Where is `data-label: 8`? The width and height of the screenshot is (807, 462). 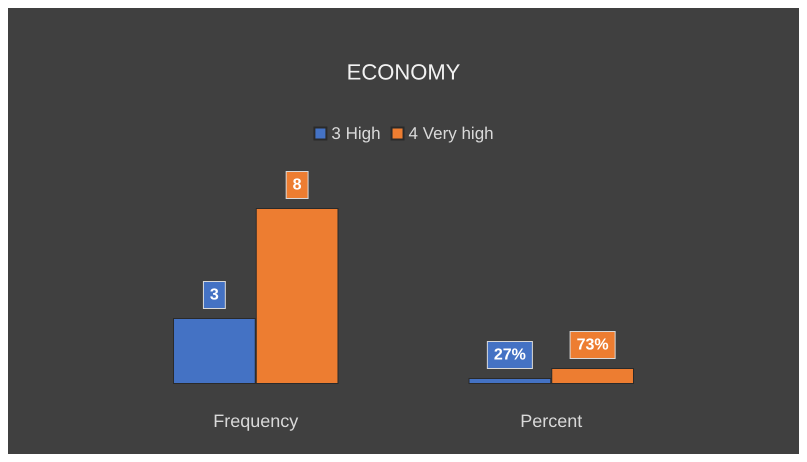 data-label: 8 is located at coordinates (297, 185).